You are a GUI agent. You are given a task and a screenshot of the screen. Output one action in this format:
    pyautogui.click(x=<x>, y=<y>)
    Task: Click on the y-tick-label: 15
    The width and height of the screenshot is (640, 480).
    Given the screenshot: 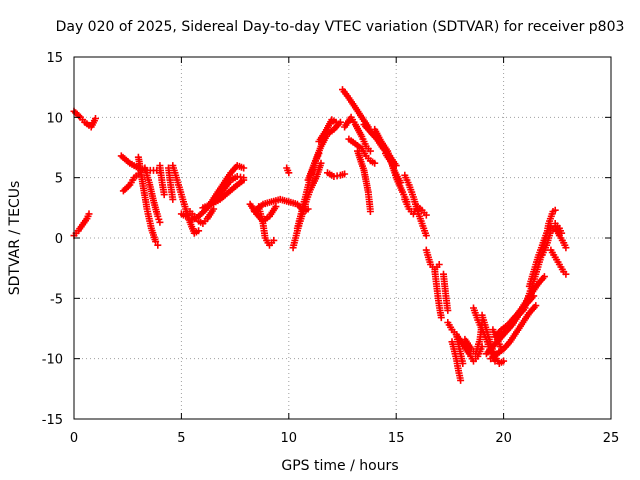 What is the action you would take?
    pyautogui.click(x=54, y=58)
    